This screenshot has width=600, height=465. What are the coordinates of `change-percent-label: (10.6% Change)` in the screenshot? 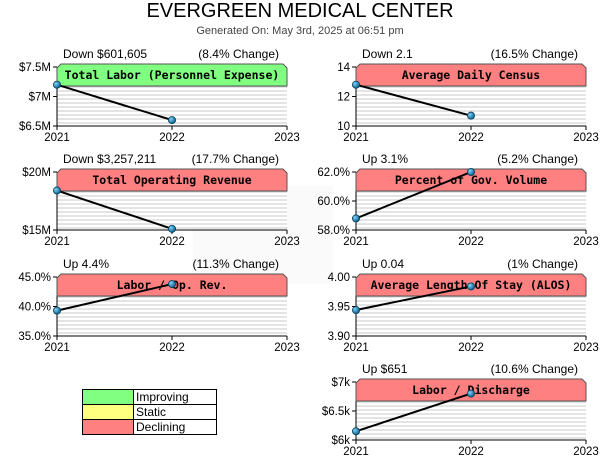 It's located at (534, 369).